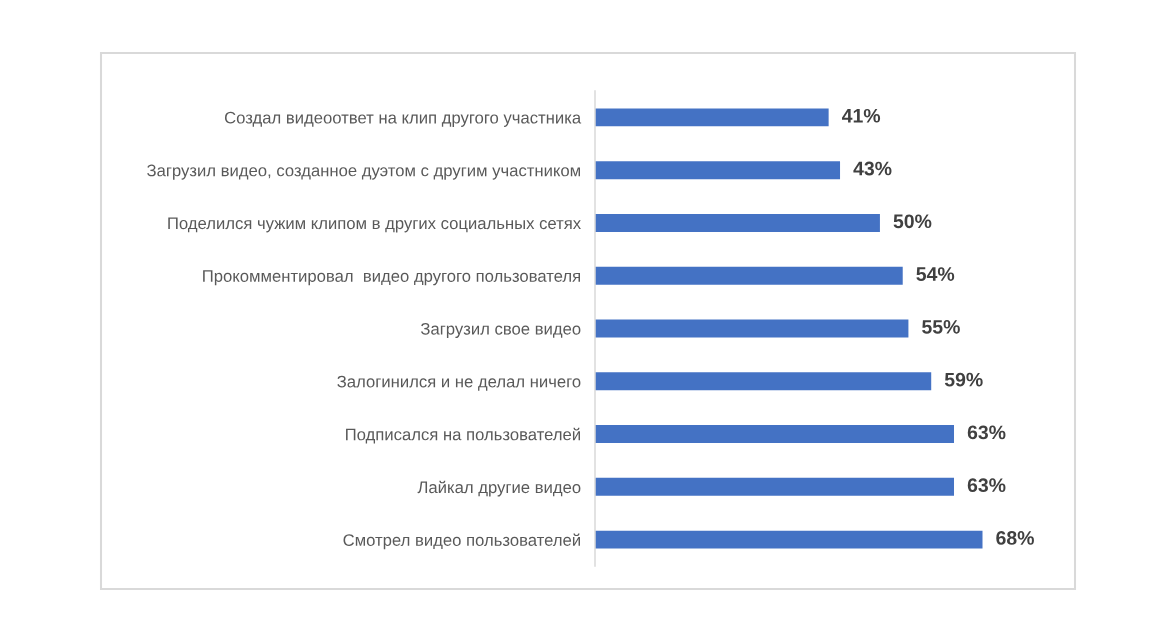  Describe the element at coordinates (459, 383) in the screenshot. I see `y-tick-label: Залогинился и не делал ничего` at that location.